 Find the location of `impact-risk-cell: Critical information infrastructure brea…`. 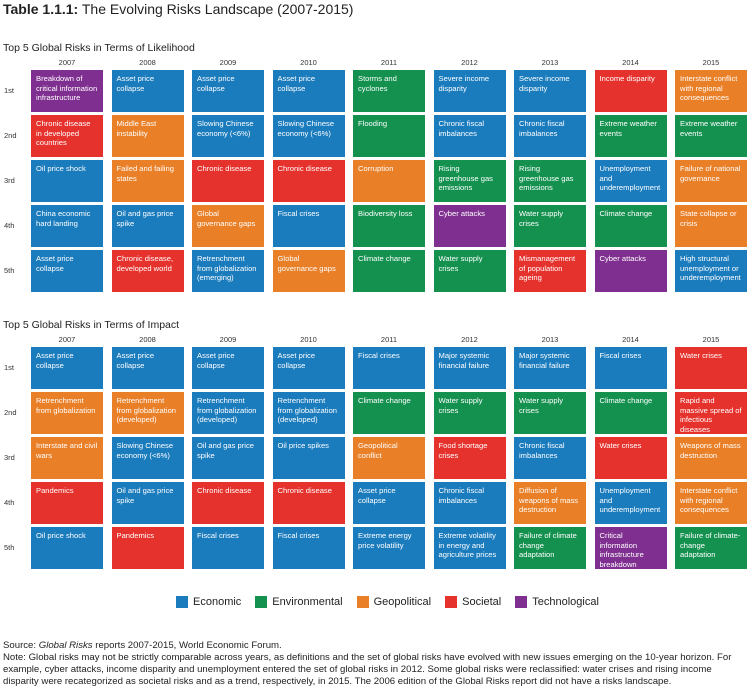

impact-risk-cell: Critical information infrastructure brea… is located at coordinates (630, 548).